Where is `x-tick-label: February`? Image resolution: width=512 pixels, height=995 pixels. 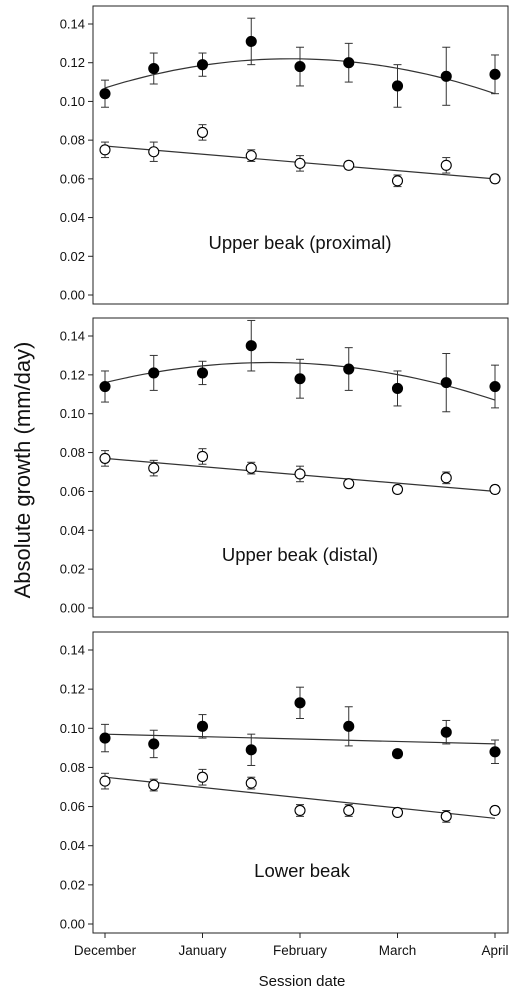 x-tick-label: February is located at coordinates (300, 950).